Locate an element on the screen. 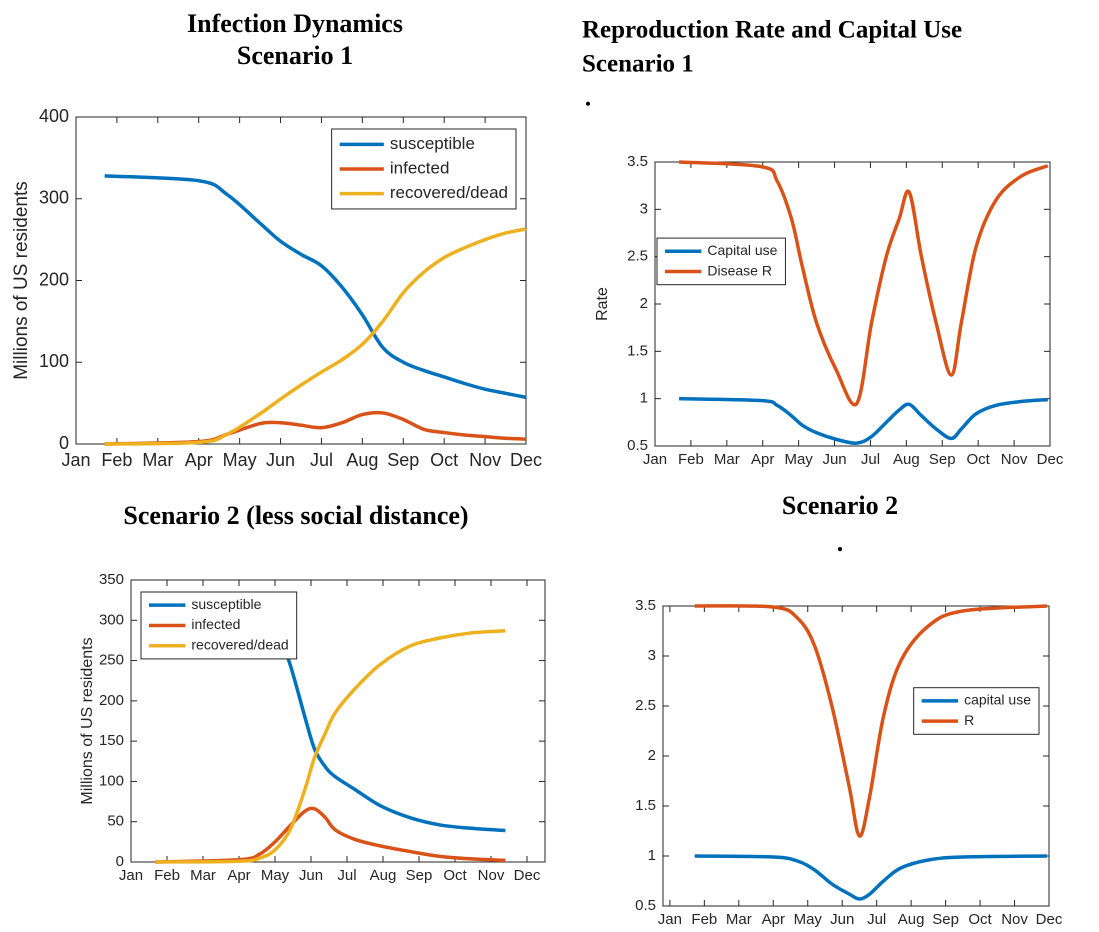 This screenshot has width=1099, height=932. legend: capital use R is located at coordinates (976, 711).